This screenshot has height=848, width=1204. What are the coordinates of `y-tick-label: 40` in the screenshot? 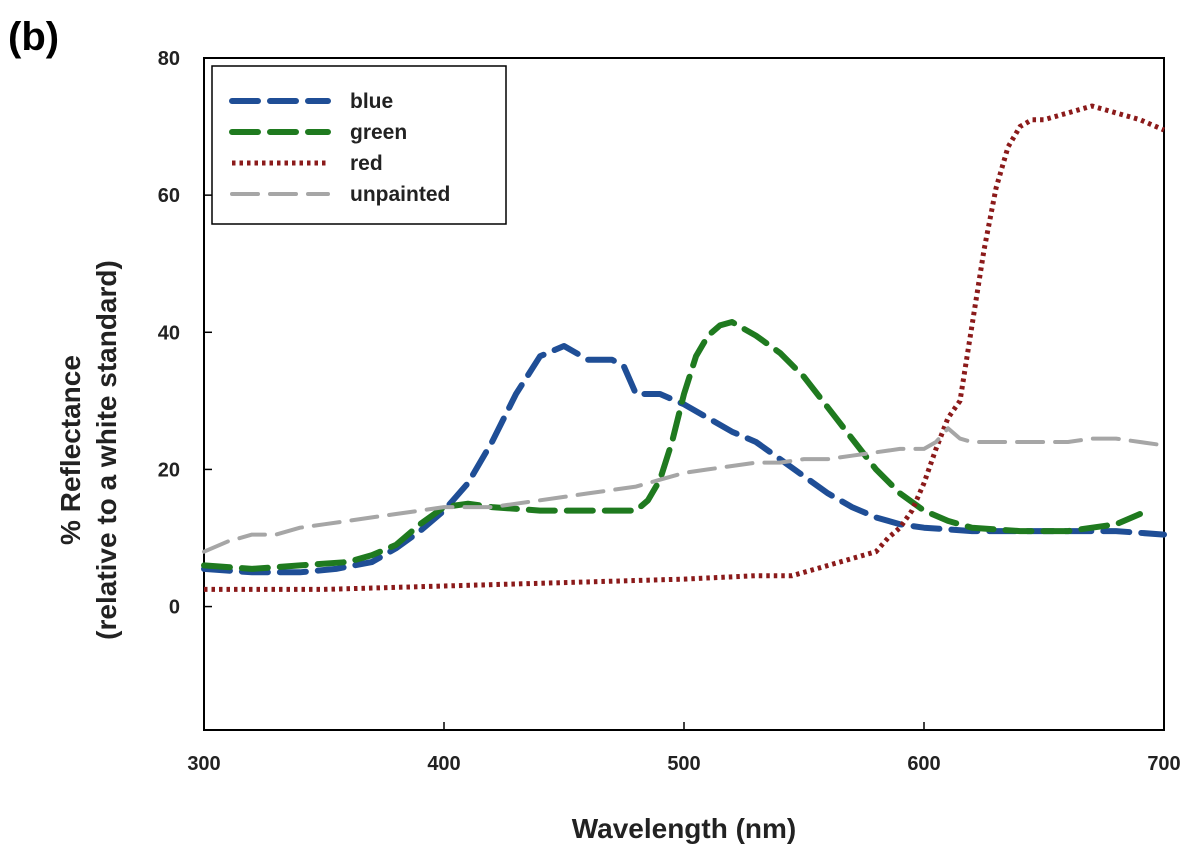 It's located at (169, 333).